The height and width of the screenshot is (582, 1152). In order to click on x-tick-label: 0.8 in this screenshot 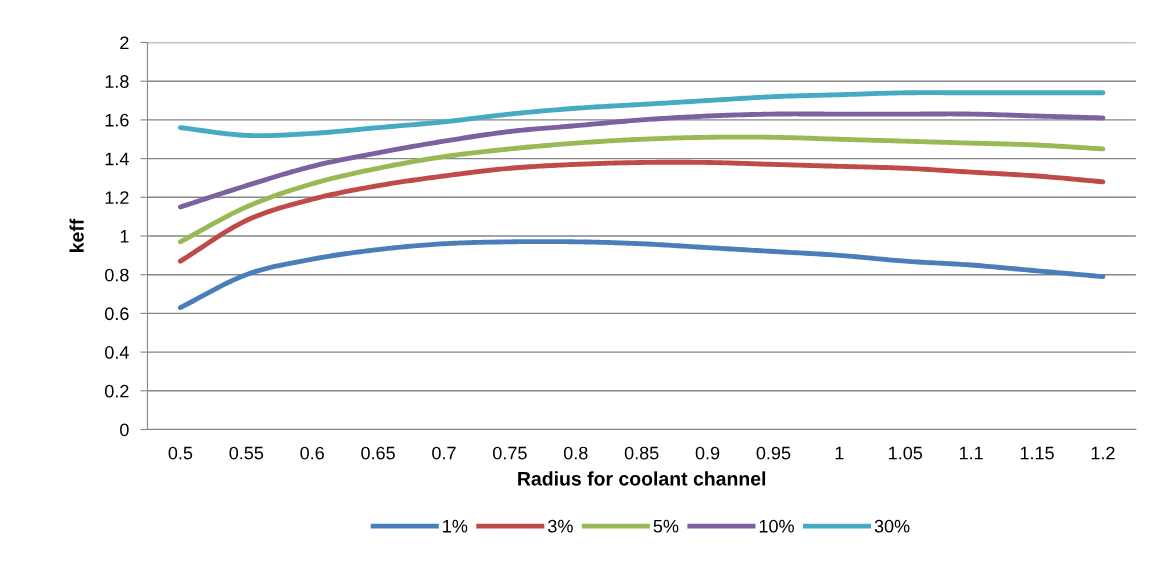, I will do `click(575, 453)`.